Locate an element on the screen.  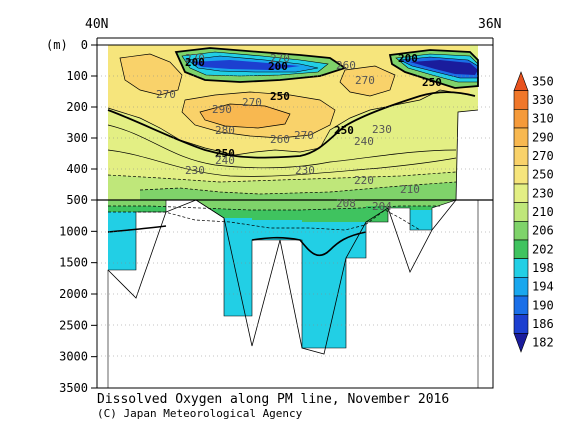
contour-label: 208 is located at coordinates (346, 203).